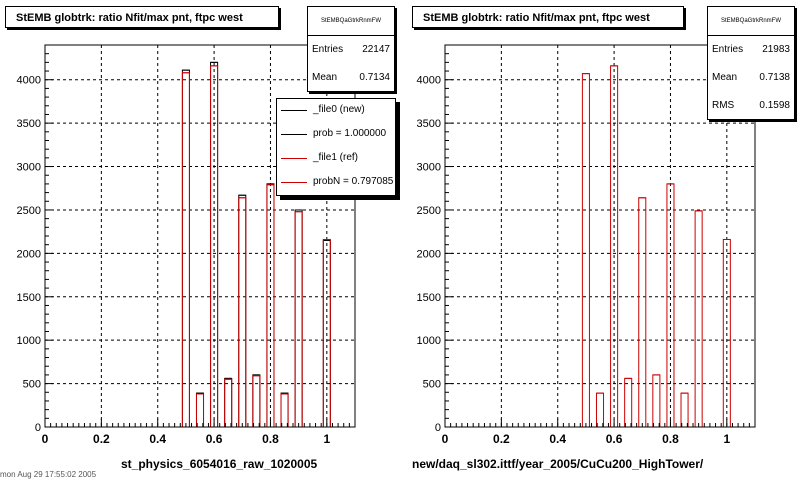  I want to click on legend-swatch-file1, so click(294, 158).